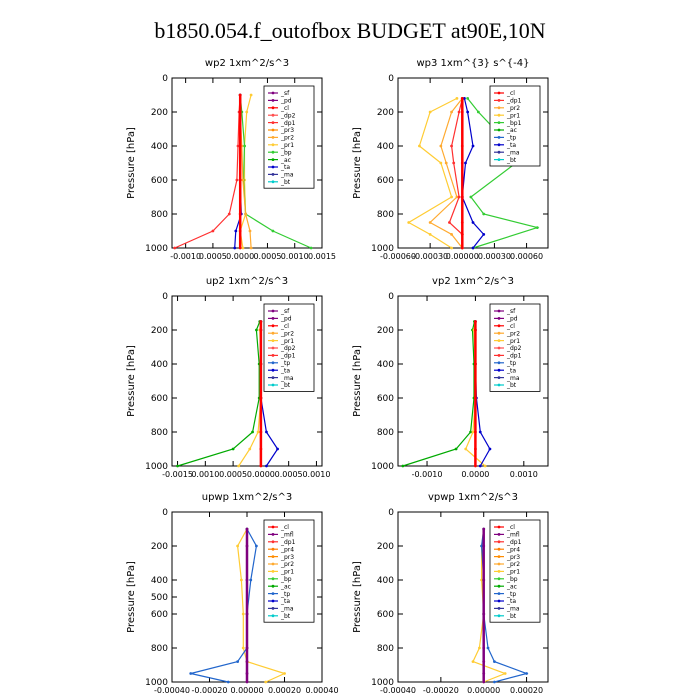 This screenshot has height=700, width=700. What do you see at coordinates (513, 549) in the screenshot?
I see `legend-entry: _pr4` at bounding box center [513, 549].